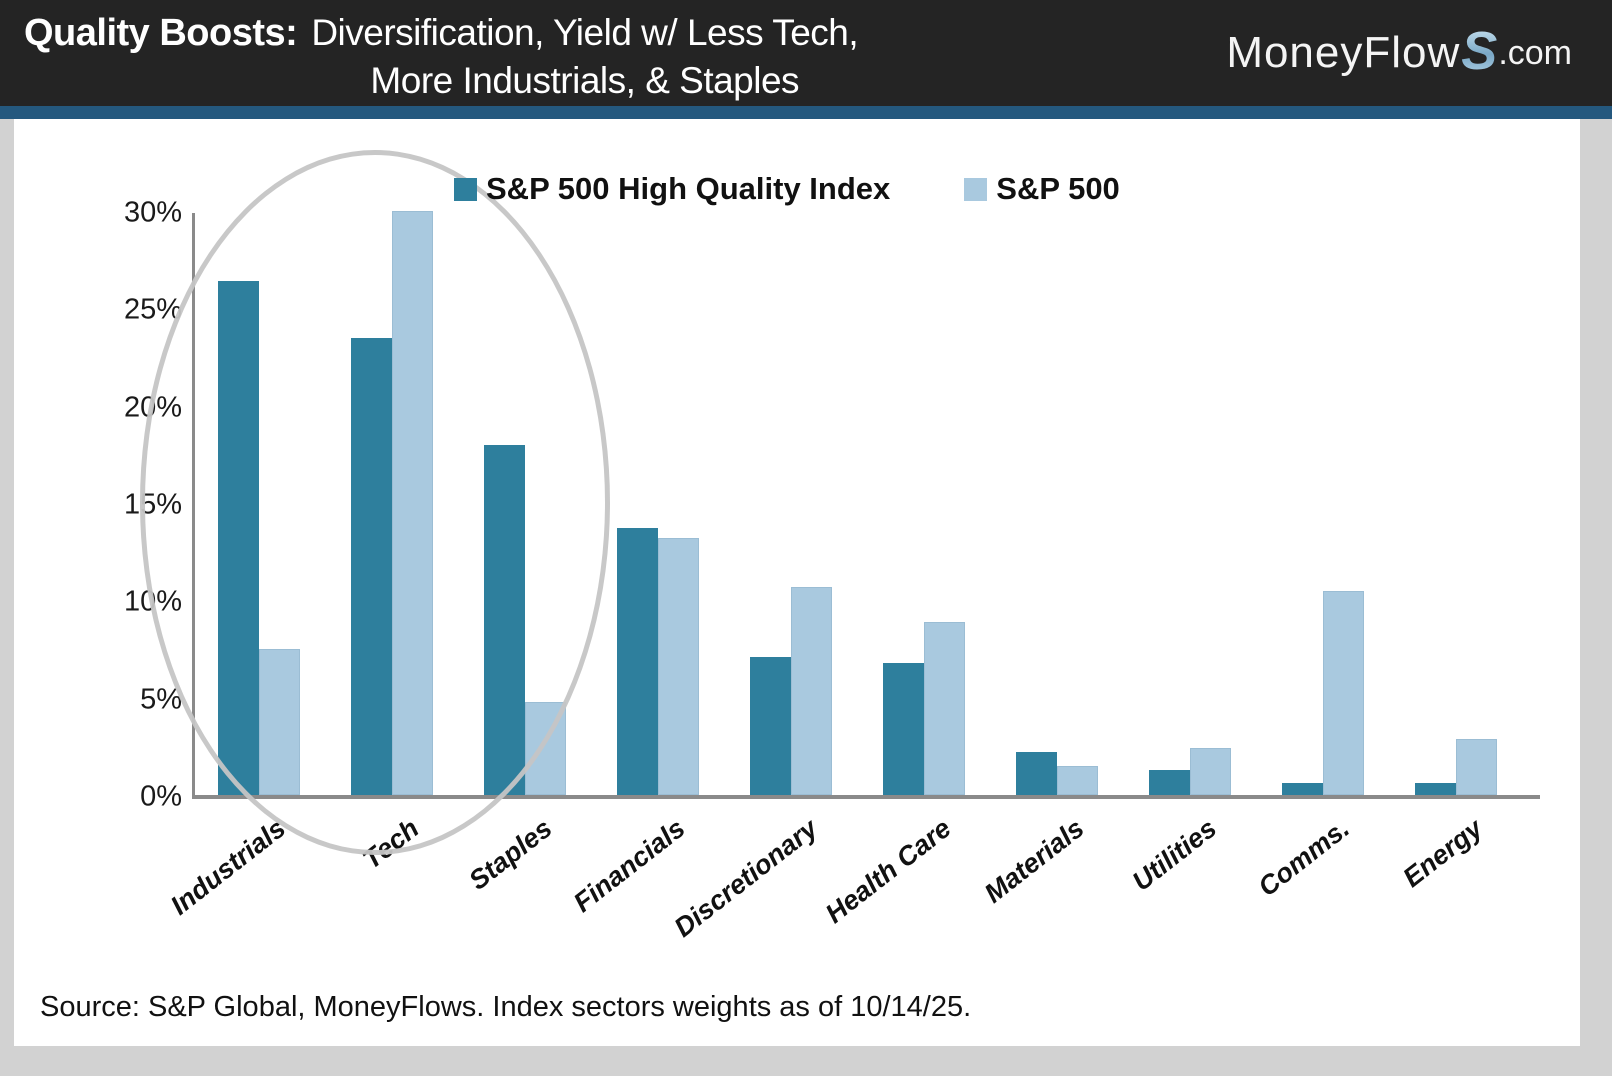  Describe the element at coordinates (1443, 853) in the screenshot. I see `x-axis-label-energy: Energy` at that location.